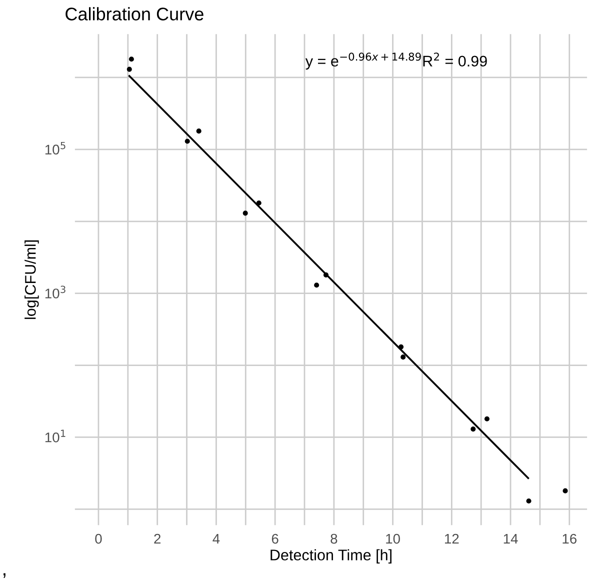 The height and width of the screenshot is (579, 590). Describe the element at coordinates (31, 279) in the screenshot. I see `y-axis-title: log[CFU/ml]` at that location.